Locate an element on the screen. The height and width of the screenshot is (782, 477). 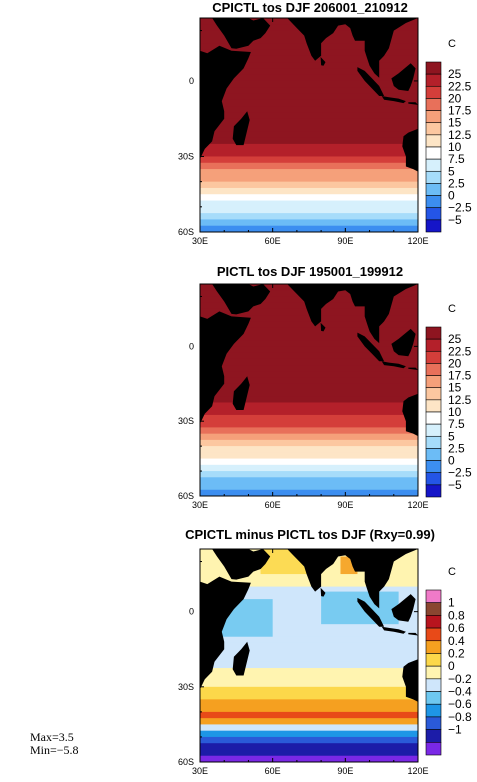
colorbar-label: 25 is located at coordinates (455, 74).